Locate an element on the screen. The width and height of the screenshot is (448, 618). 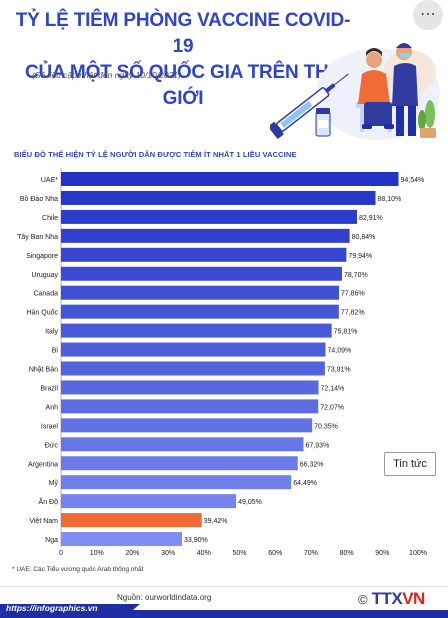
x-tick-label-1: 10% is located at coordinates (97, 553).